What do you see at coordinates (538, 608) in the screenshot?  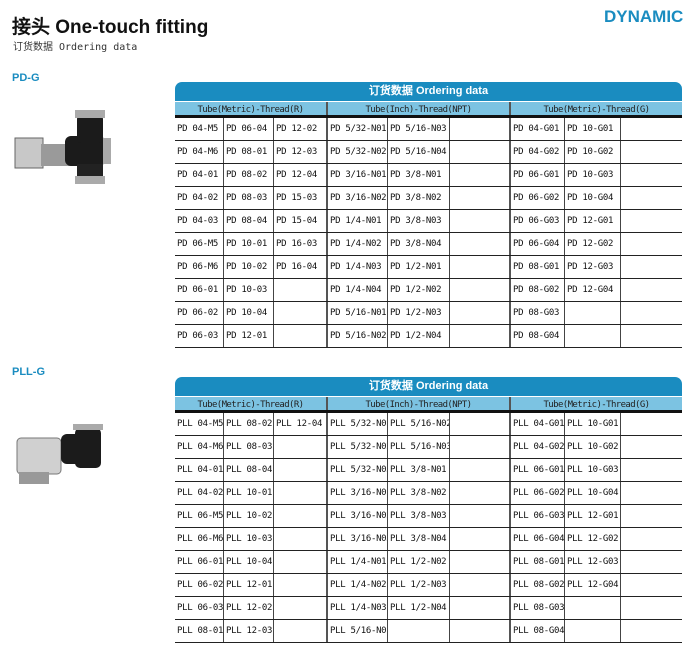 I see `table-cell: PLL 08-G03` at bounding box center [538, 608].